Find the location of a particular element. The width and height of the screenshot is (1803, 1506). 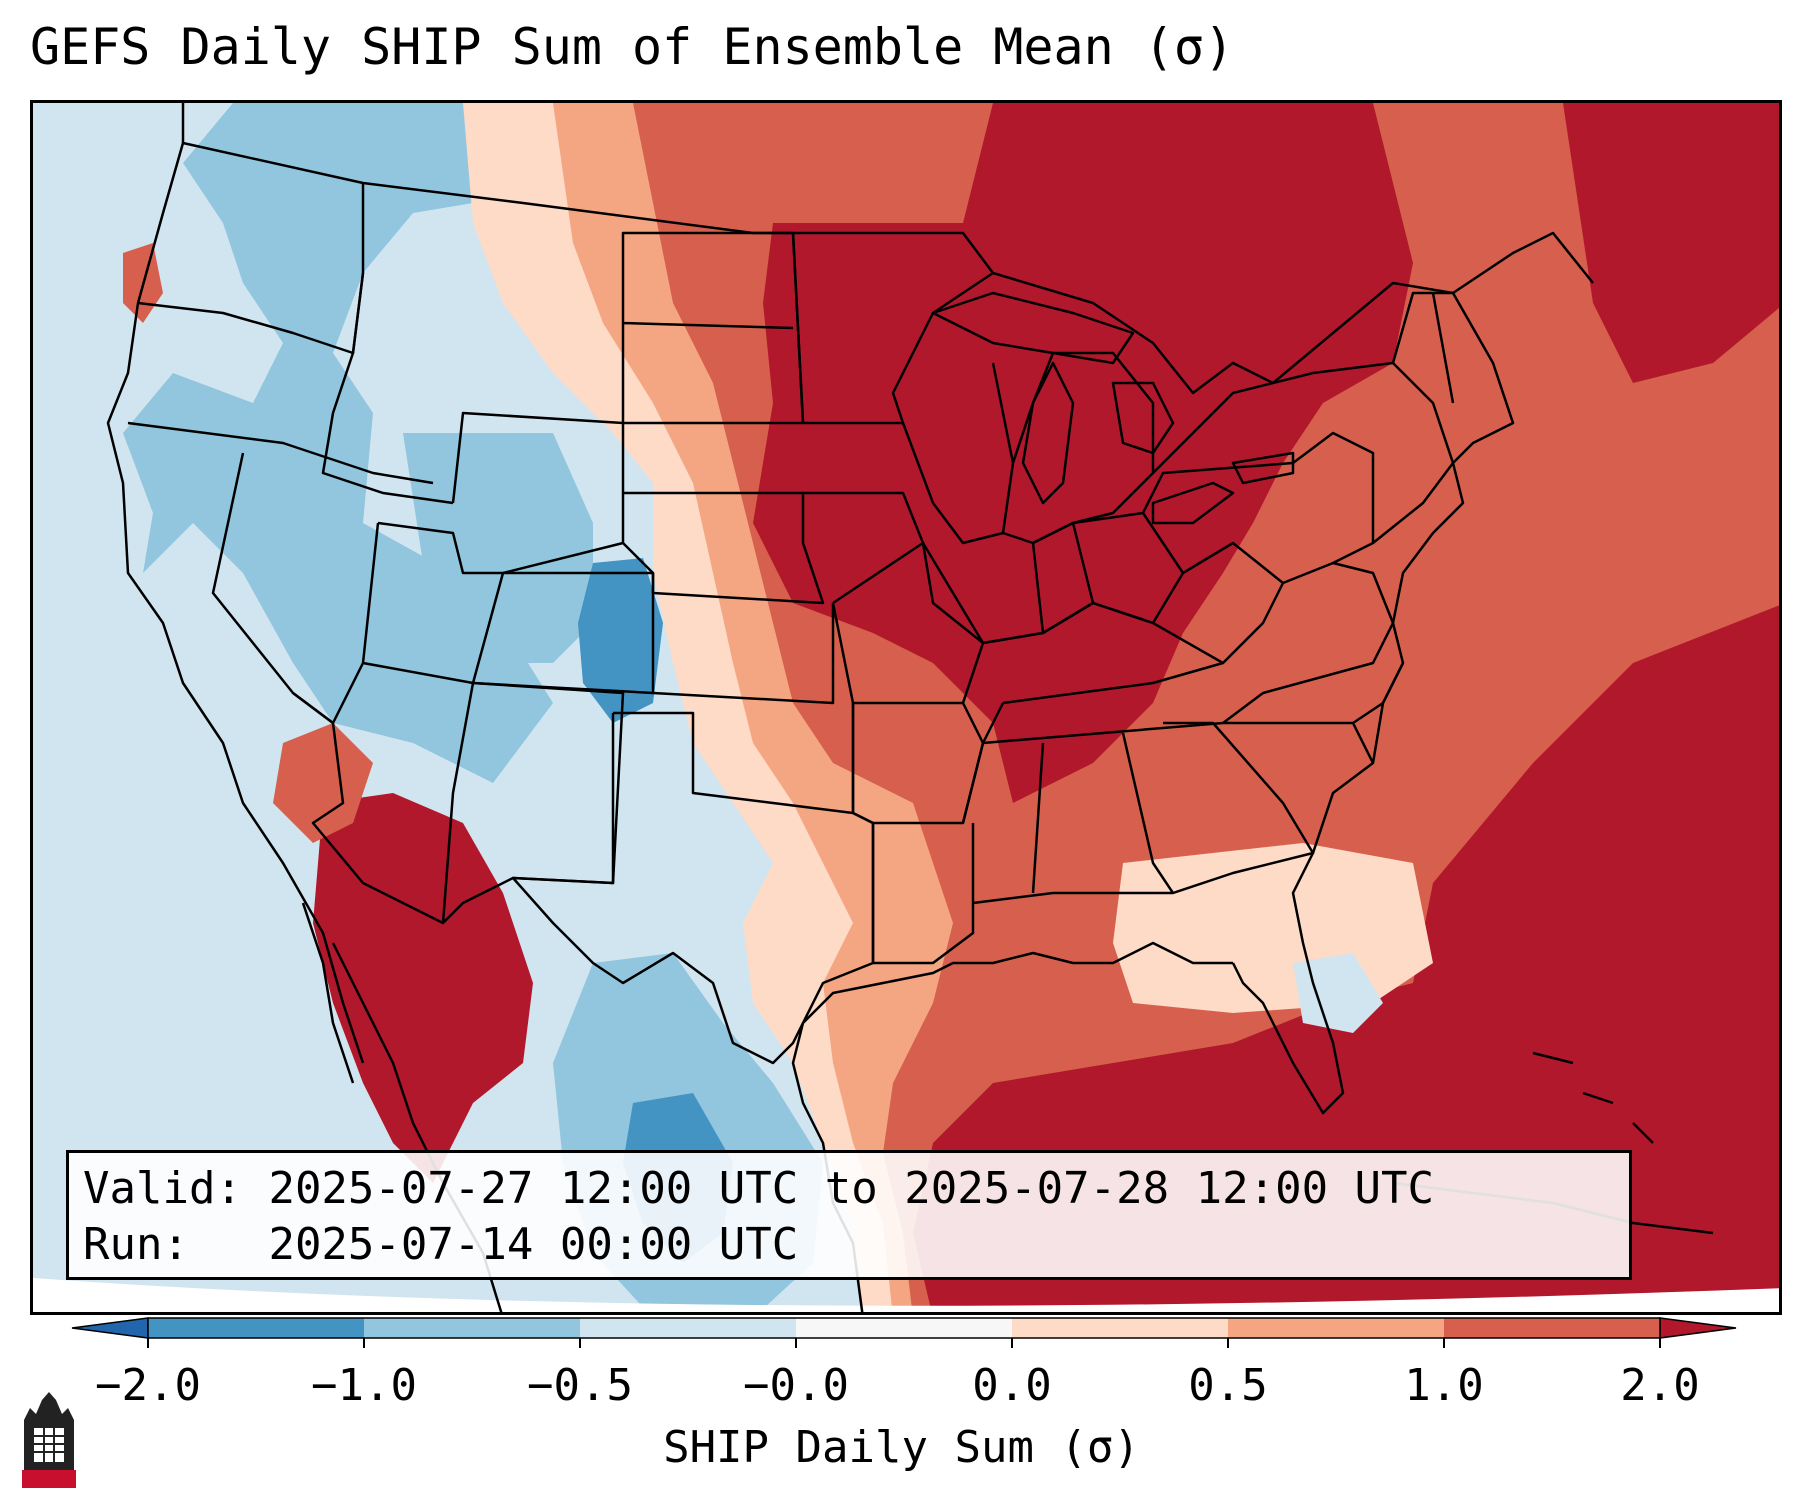

colorbar-outline is located at coordinates (904, 1328).